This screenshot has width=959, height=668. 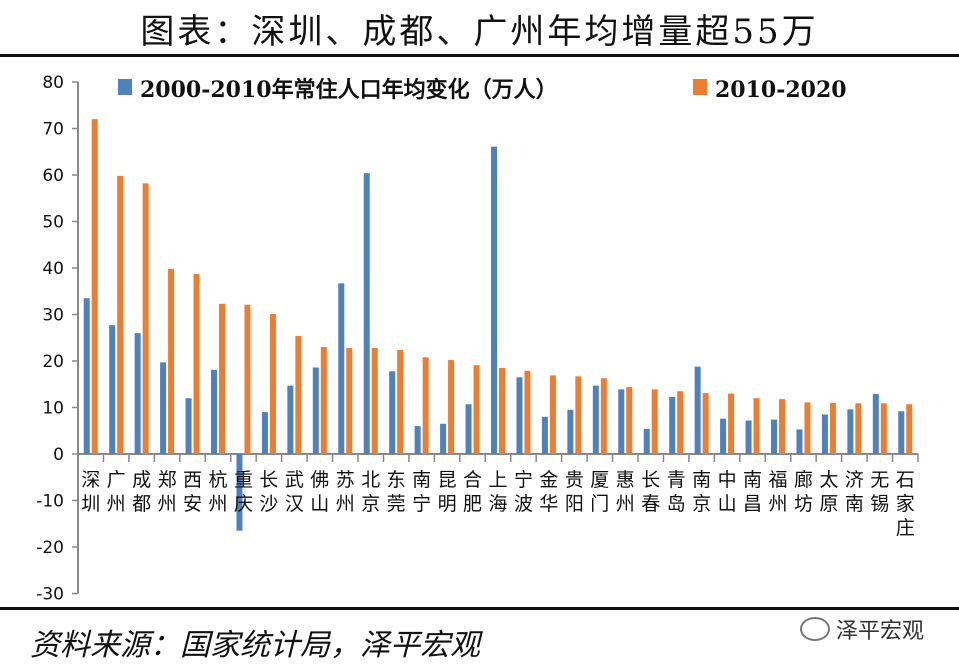 What do you see at coordinates (53, 316) in the screenshot?
I see `y-tick-label: 30` at bounding box center [53, 316].